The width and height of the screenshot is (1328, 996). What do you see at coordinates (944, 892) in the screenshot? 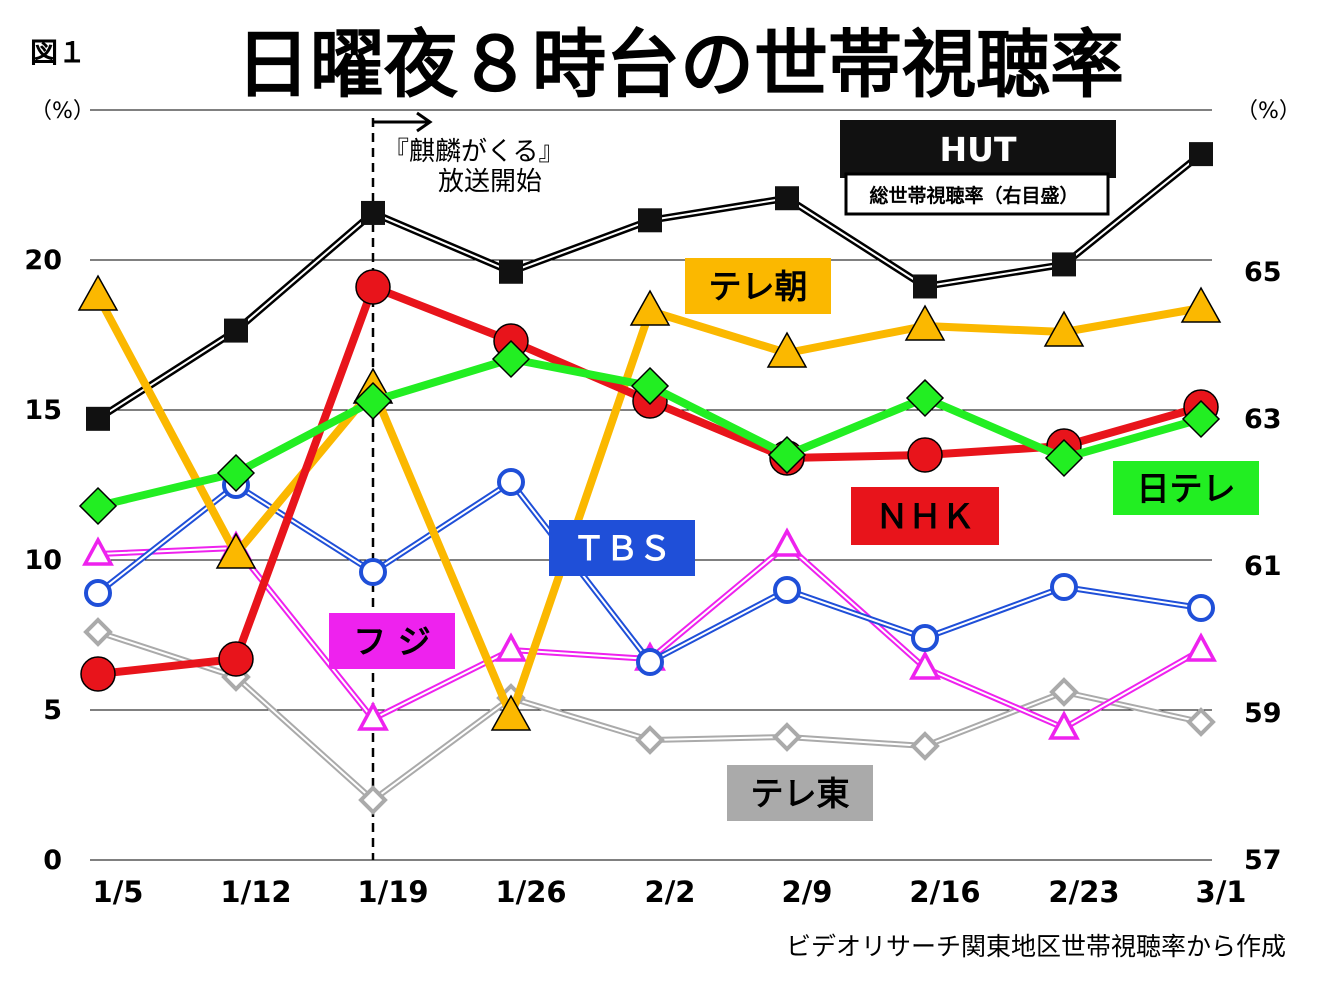
I see `x-tick-label: 2/16` at bounding box center [944, 892].